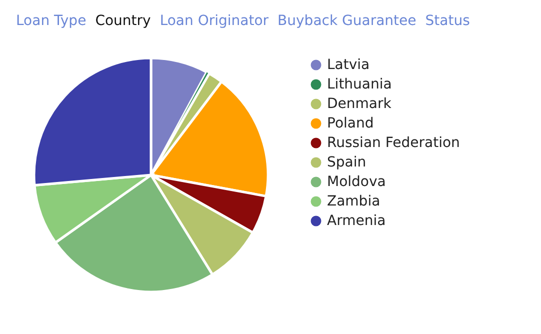 Image resolution: width=541 pixels, height=334 pixels. I want to click on text: Loan Type, so click(51, 21).